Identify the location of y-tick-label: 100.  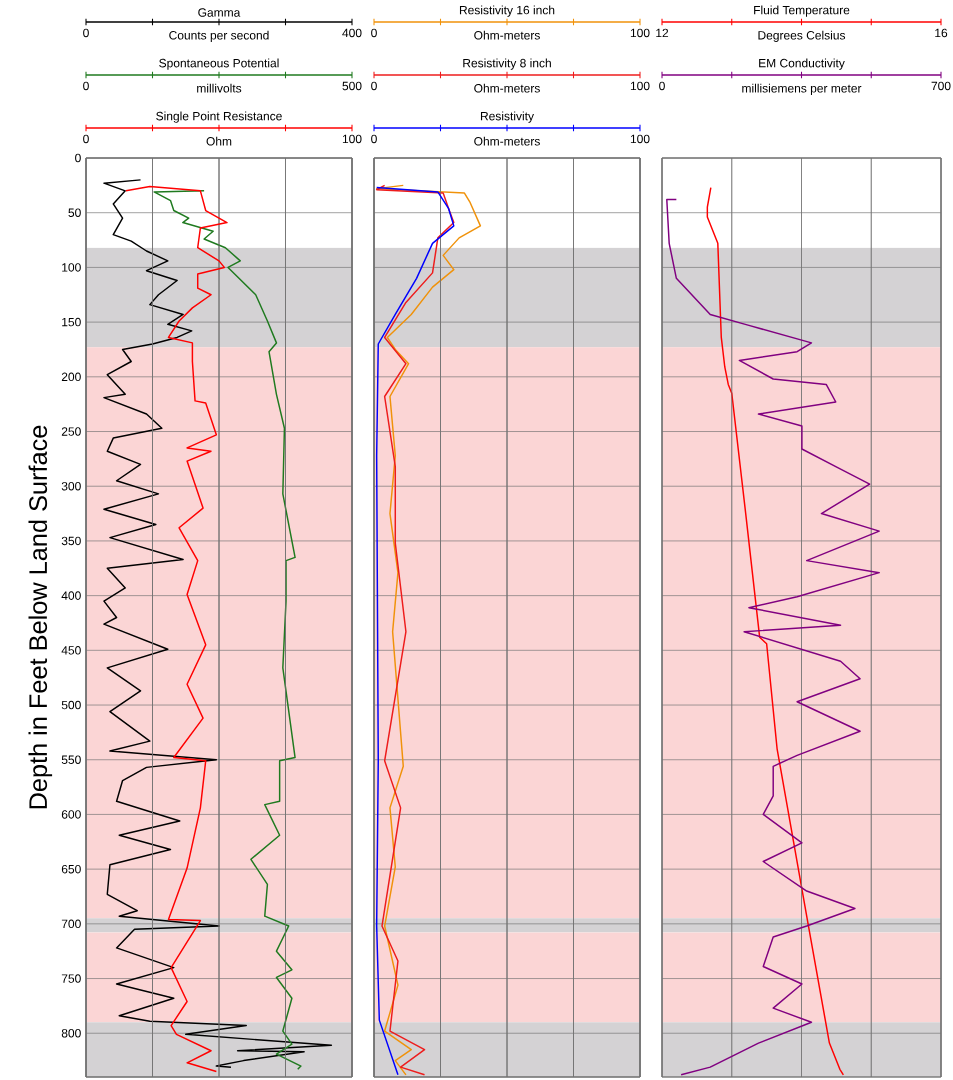
(71, 267).